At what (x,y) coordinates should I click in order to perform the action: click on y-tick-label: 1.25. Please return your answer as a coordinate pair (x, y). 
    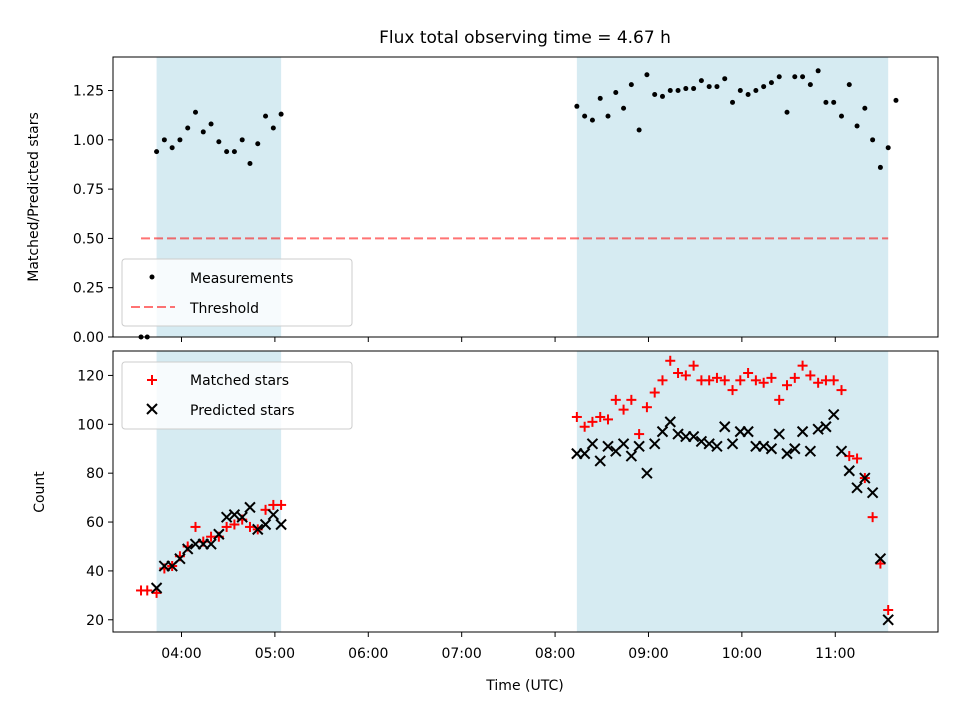
    Looking at the image, I should click on (88, 92).